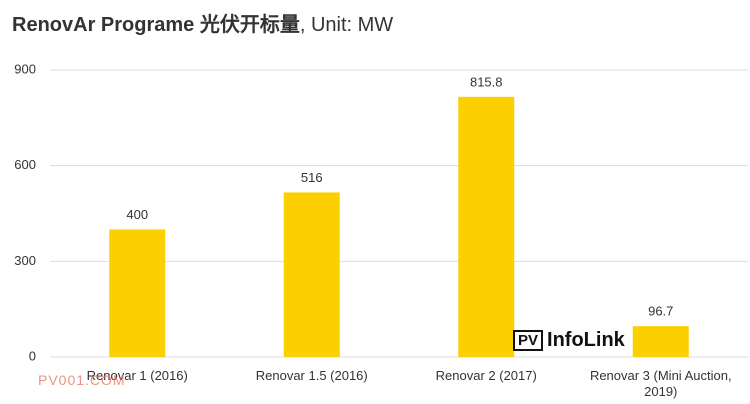  Describe the element at coordinates (82, 380) in the screenshot. I see `watermark: PV001.COM` at that location.